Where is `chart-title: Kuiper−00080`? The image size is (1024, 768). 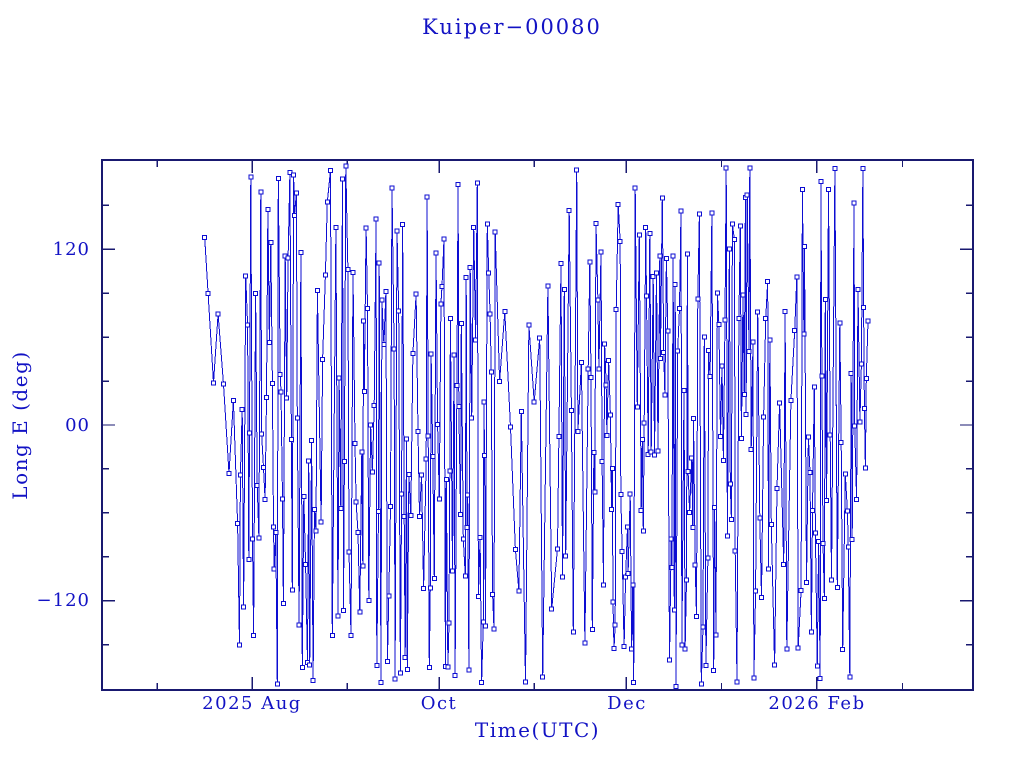
chart-title: Kuiper−00080 is located at coordinates (512, 27).